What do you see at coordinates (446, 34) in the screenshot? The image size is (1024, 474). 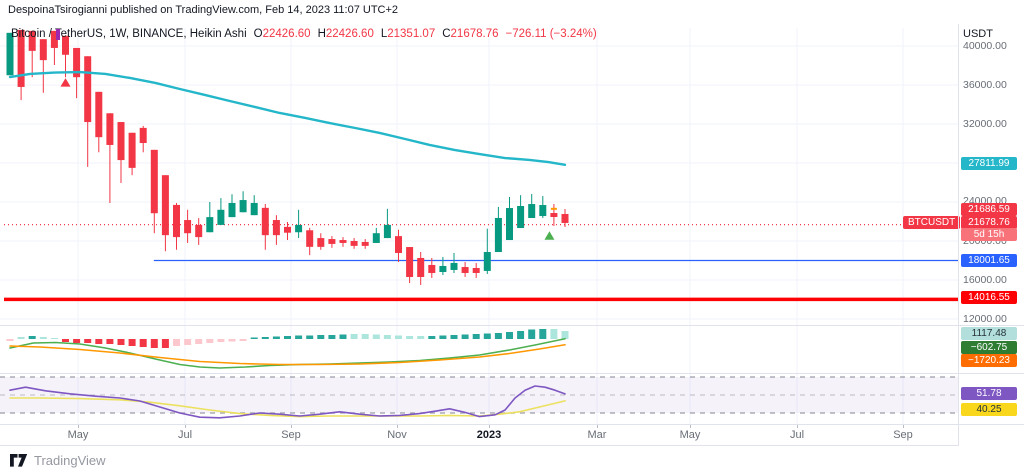 I see `close-label: C` at bounding box center [446, 34].